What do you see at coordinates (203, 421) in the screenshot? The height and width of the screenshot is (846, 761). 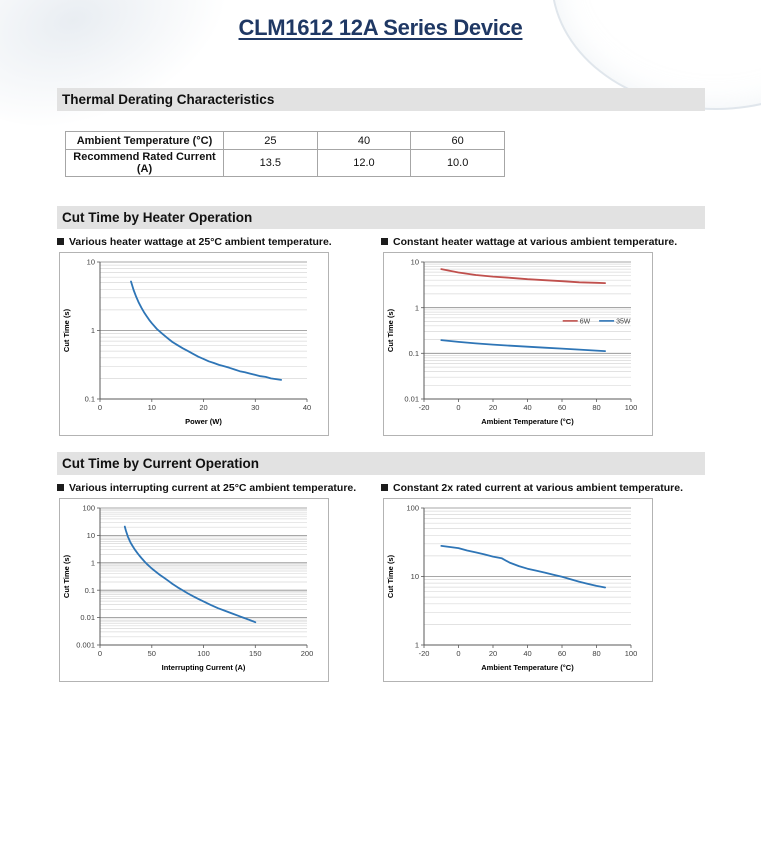 I see `svg-text: Power (W)` at bounding box center [203, 421].